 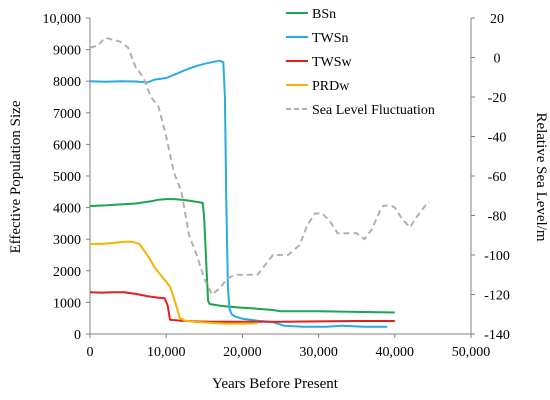 What do you see at coordinates (67, 177) in the screenshot?
I see `y-tick-label: 5000` at bounding box center [67, 177].